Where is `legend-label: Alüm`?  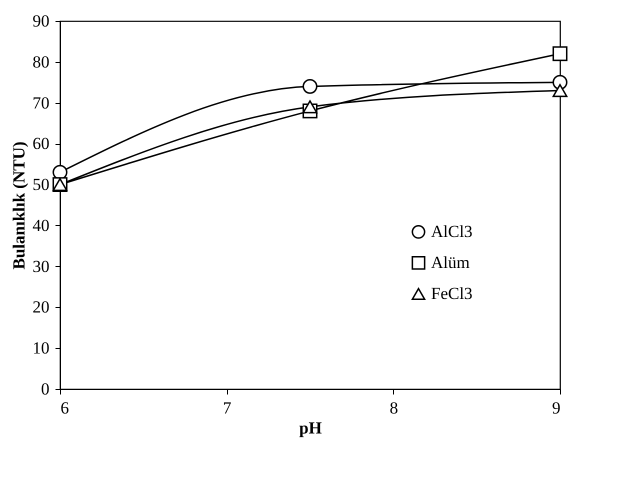
legend-label: Alüm is located at coordinates (450, 262).